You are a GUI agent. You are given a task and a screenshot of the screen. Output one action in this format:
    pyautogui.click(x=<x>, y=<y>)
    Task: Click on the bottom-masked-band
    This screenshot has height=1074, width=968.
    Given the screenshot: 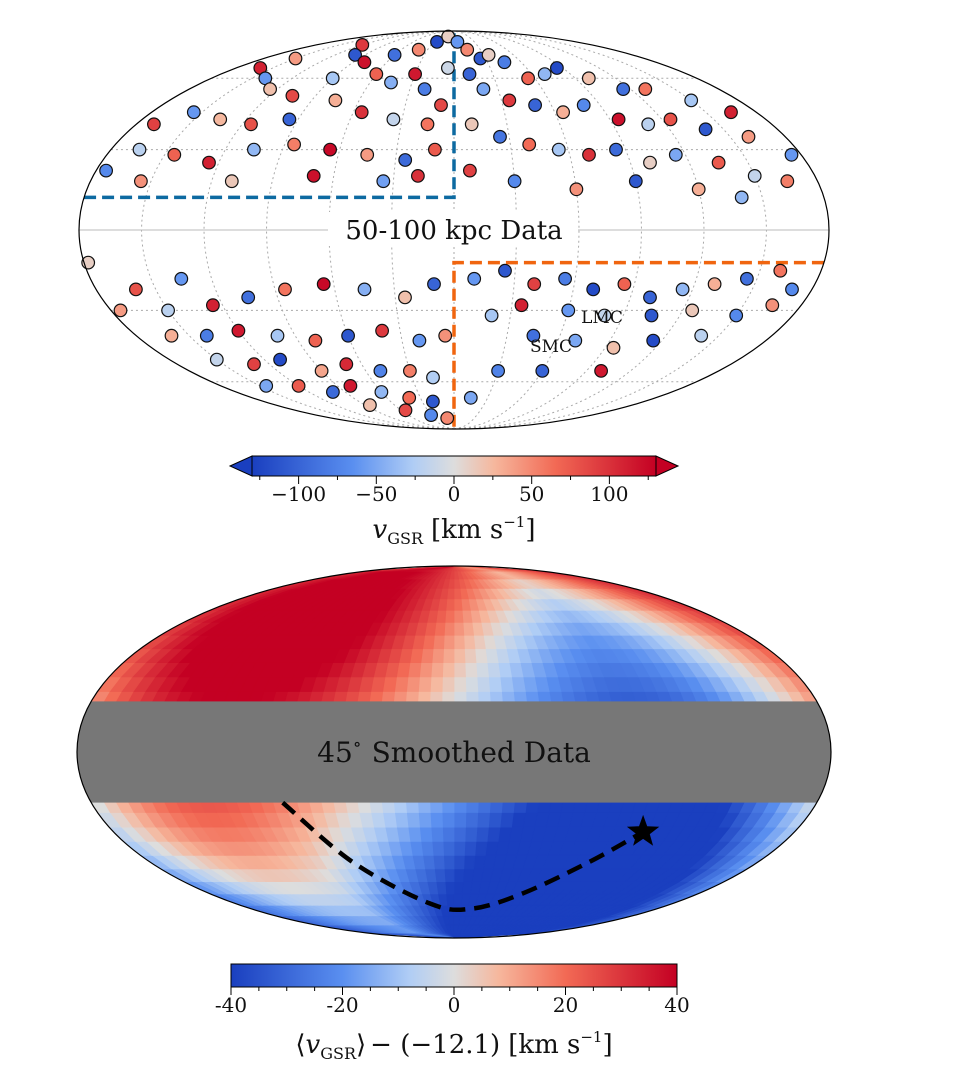 What is the action you would take?
    pyautogui.click(x=454, y=752)
    